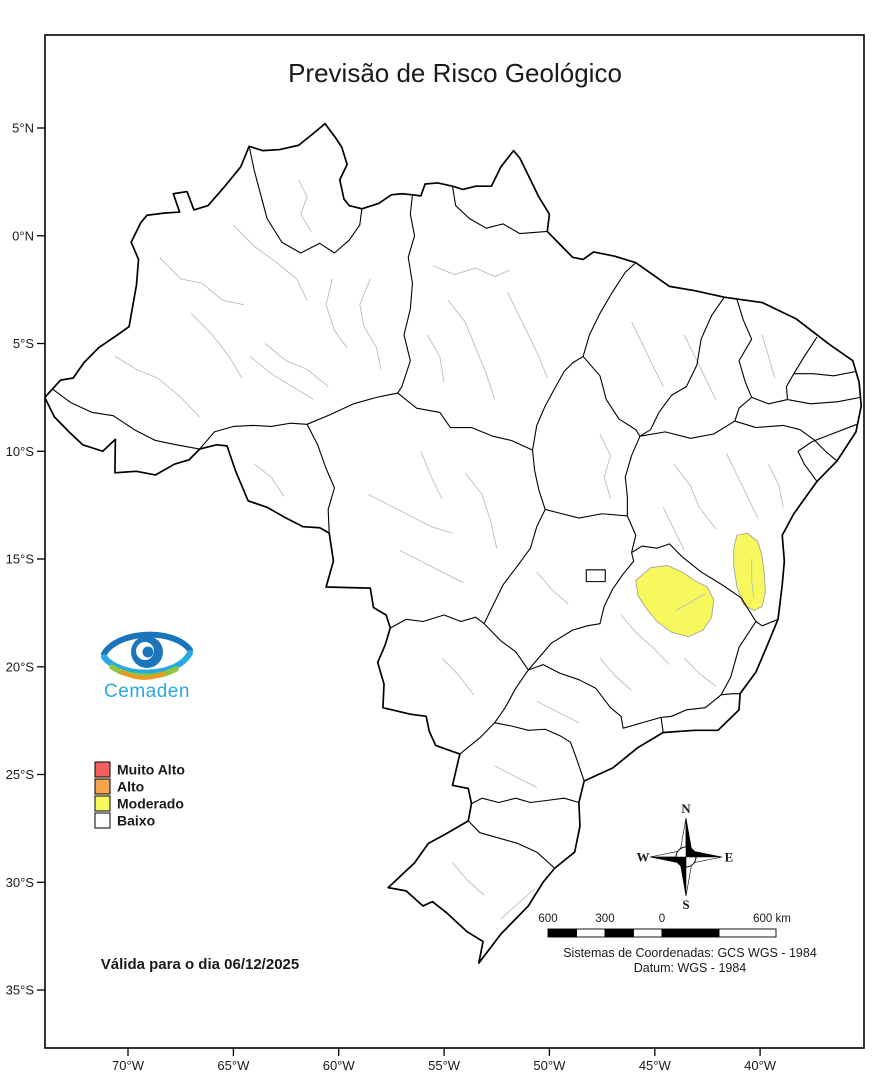 The width and height of the screenshot is (881, 1085). I want to click on cemaden-logo: Cemaden, so click(147, 666).